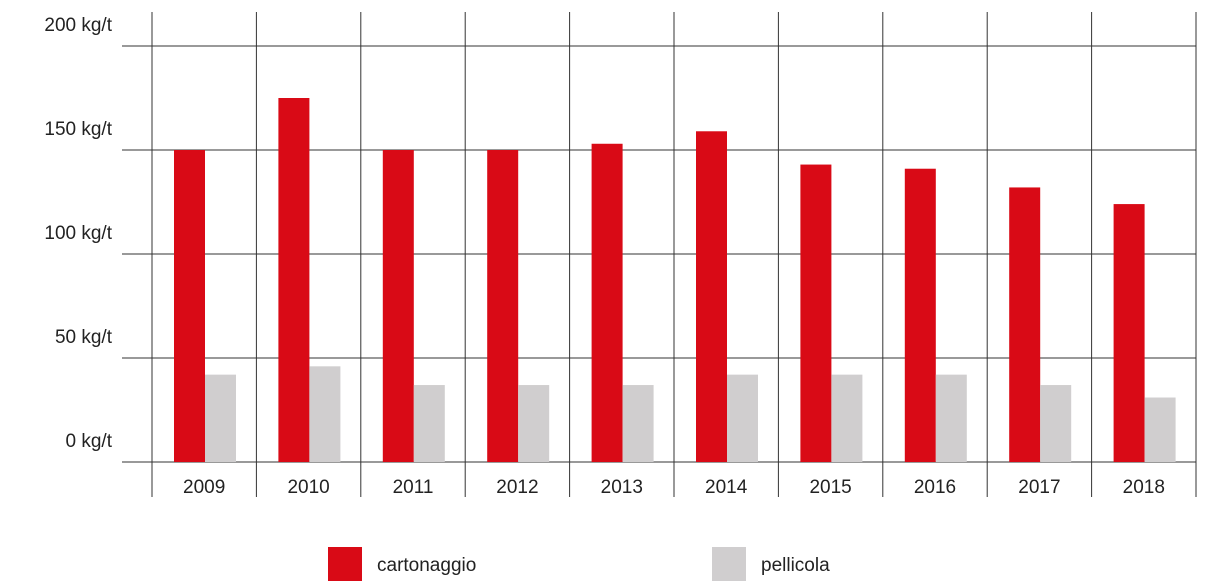 The height and width of the screenshot is (581, 1205). Describe the element at coordinates (84, 337) in the screenshot. I see `y-tick-label: 50 kg/t` at that location.